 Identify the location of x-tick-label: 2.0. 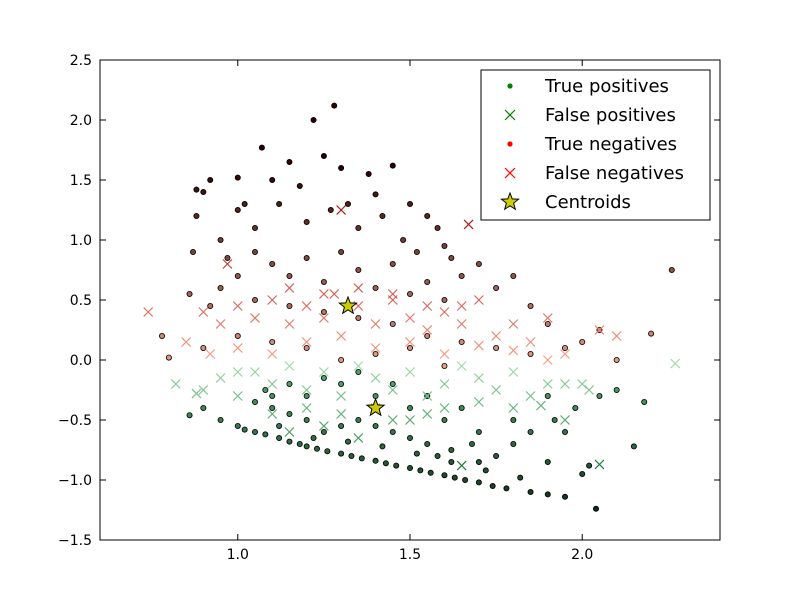
(582, 555).